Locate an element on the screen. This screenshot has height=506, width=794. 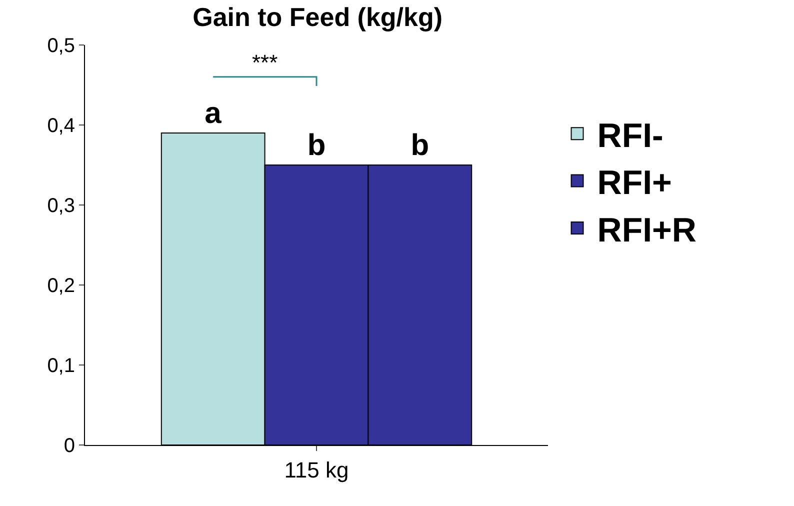
y-tick-label: 0,3 is located at coordinates (61, 206).